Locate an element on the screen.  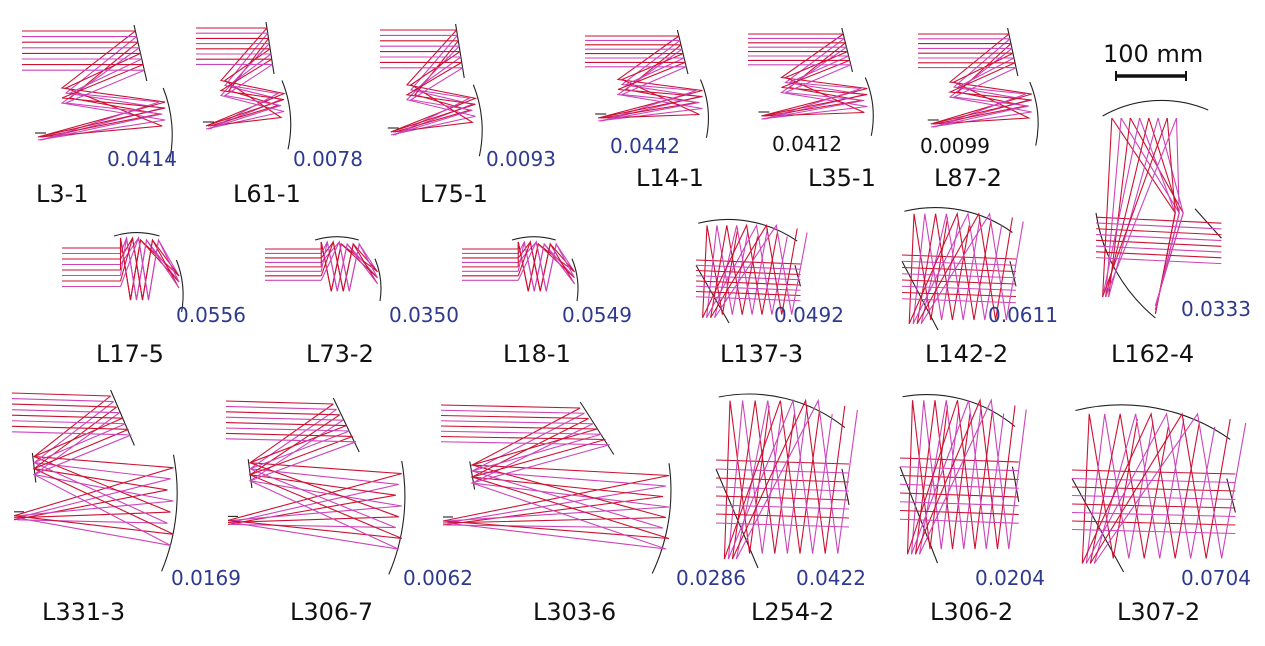
design-label: L87-2 is located at coordinates (968, 178).